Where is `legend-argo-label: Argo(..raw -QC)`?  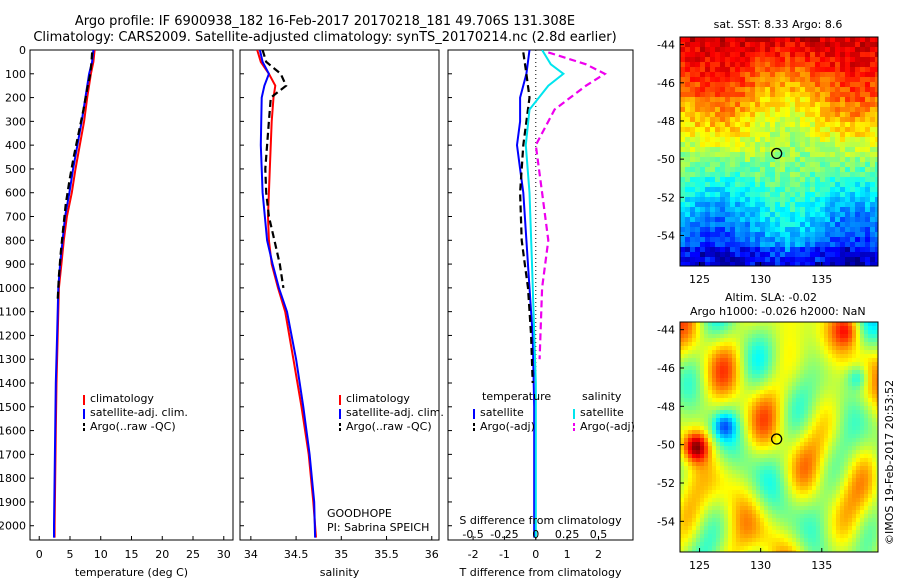 legend-argo-label: Argo(..raw -QC) is located at coordinates (389, 426).